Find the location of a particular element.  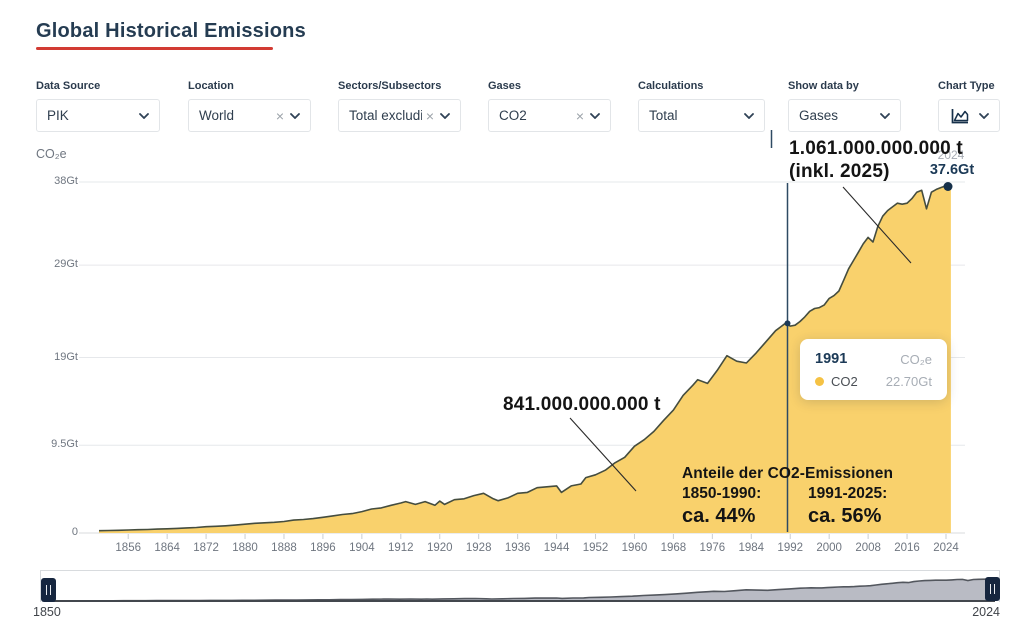

filter-label-sectors: Sectors/Subsectors is located at coordinates (390, 86).